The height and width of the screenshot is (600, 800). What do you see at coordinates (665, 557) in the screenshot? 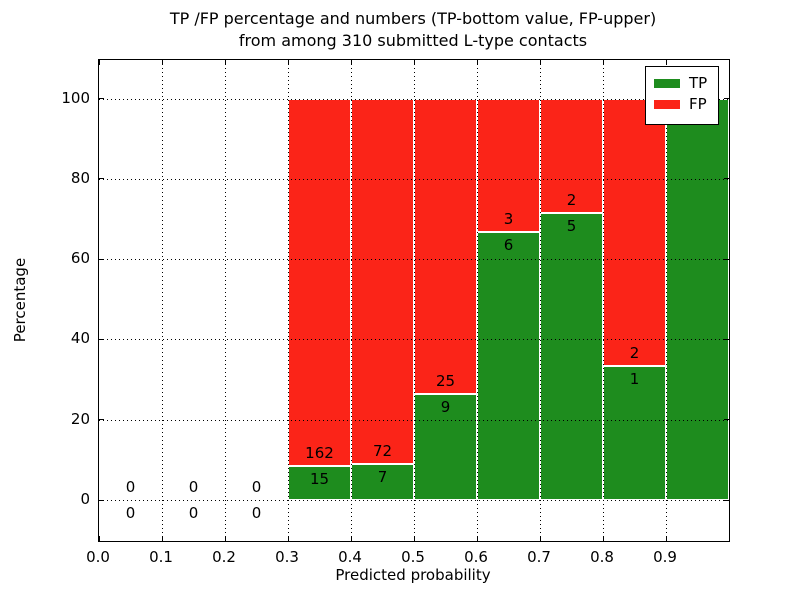
I see `x-tick-label: 0.9` at bounding box center [665, 557].